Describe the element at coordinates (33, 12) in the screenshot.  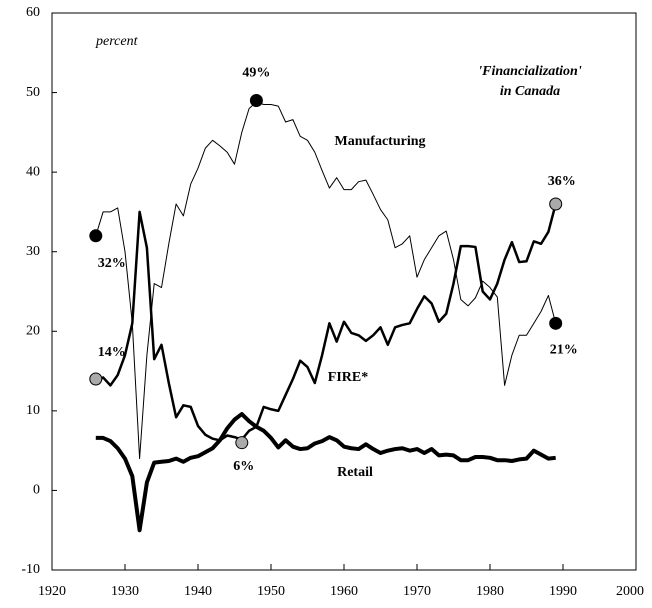
I see `y-tick-label: 60` at that location.